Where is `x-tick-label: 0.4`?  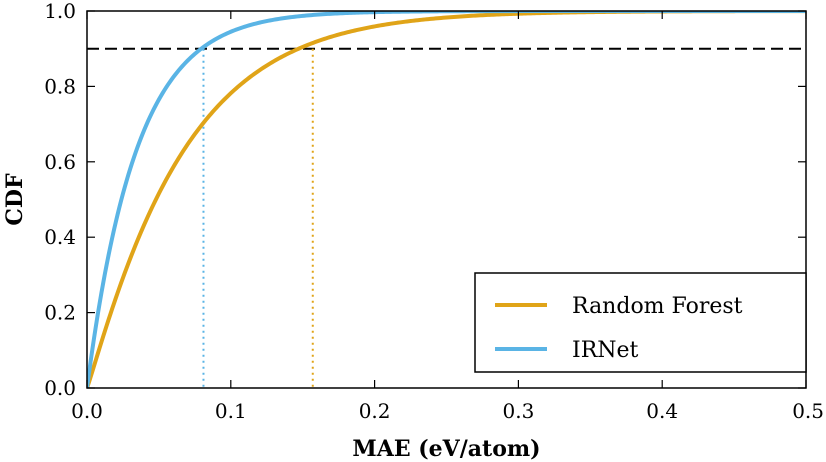 x-tick-label: 0.4 is located at coordinates (662, 411).